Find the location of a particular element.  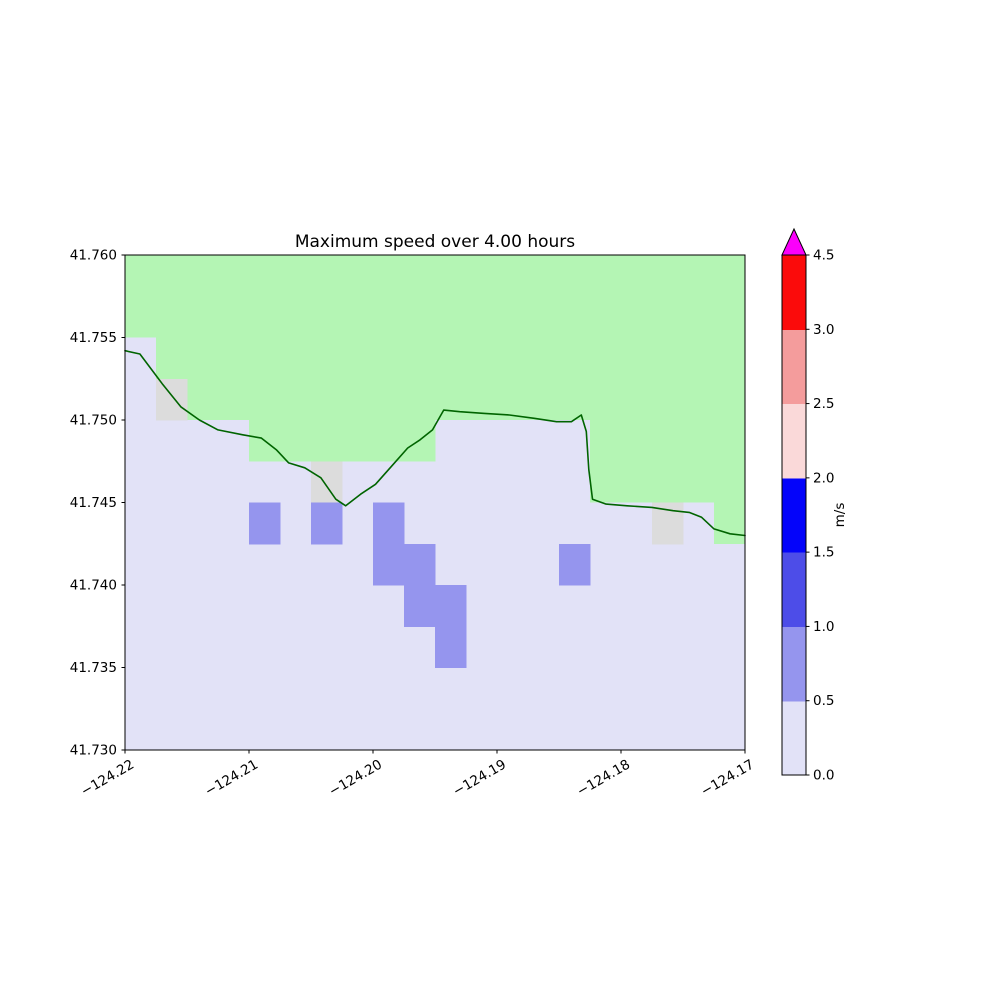

y-tick-label: 41.740 is located at coordinates (93, 586).